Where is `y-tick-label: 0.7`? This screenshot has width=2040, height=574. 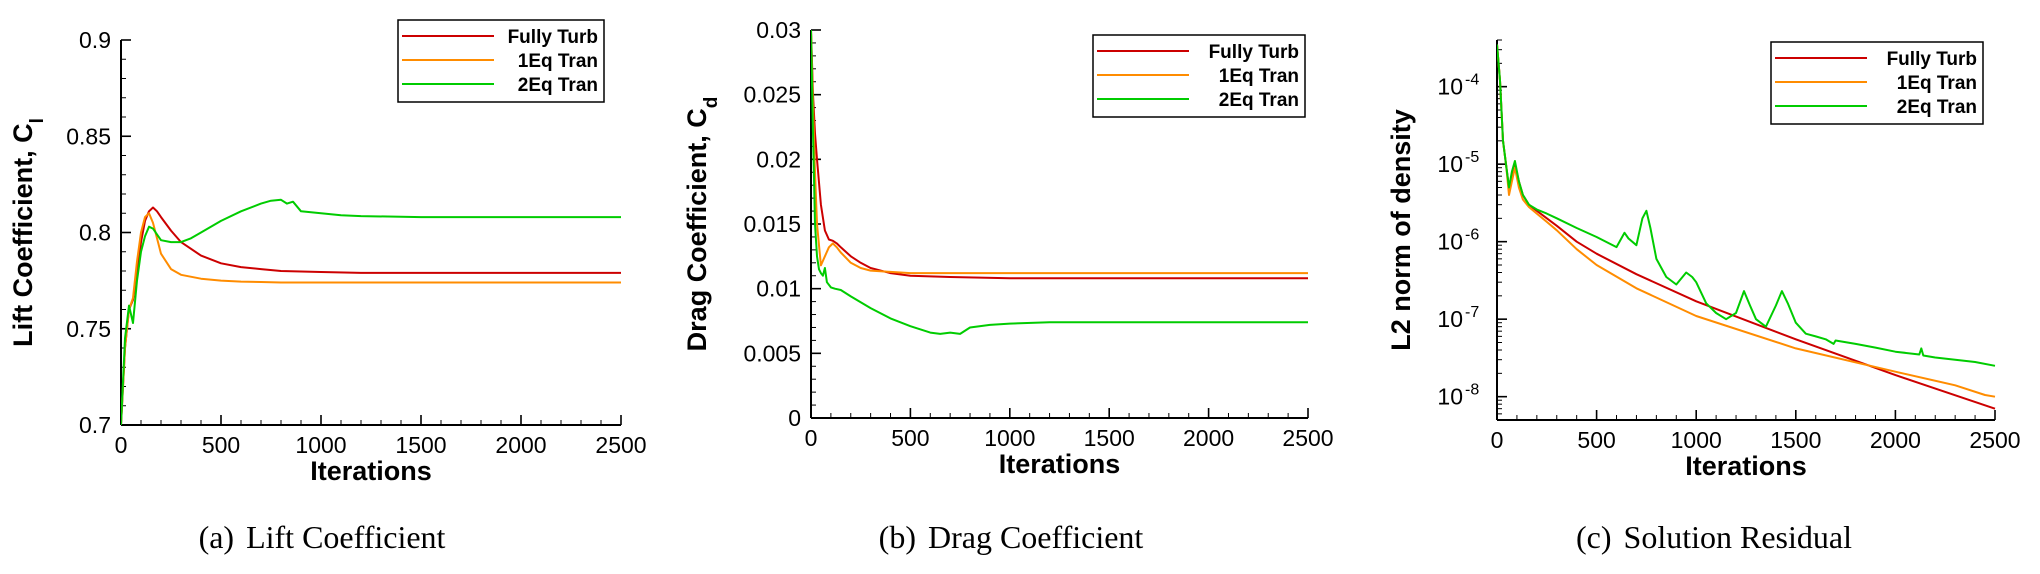
y-tick-label: 0.7 is located at coordinates (95, 425).